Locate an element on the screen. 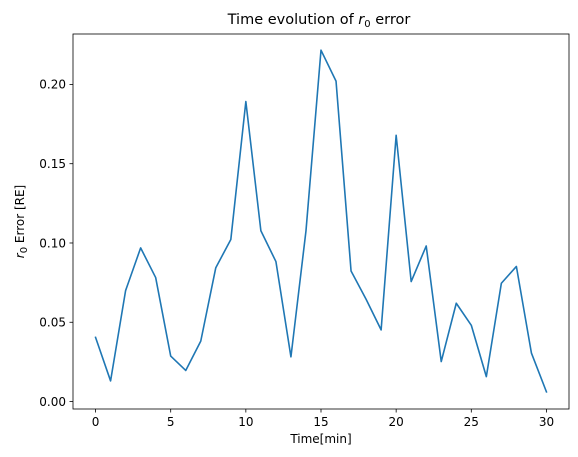  chart-title-suffix: error is located at coordinates (391, 20).